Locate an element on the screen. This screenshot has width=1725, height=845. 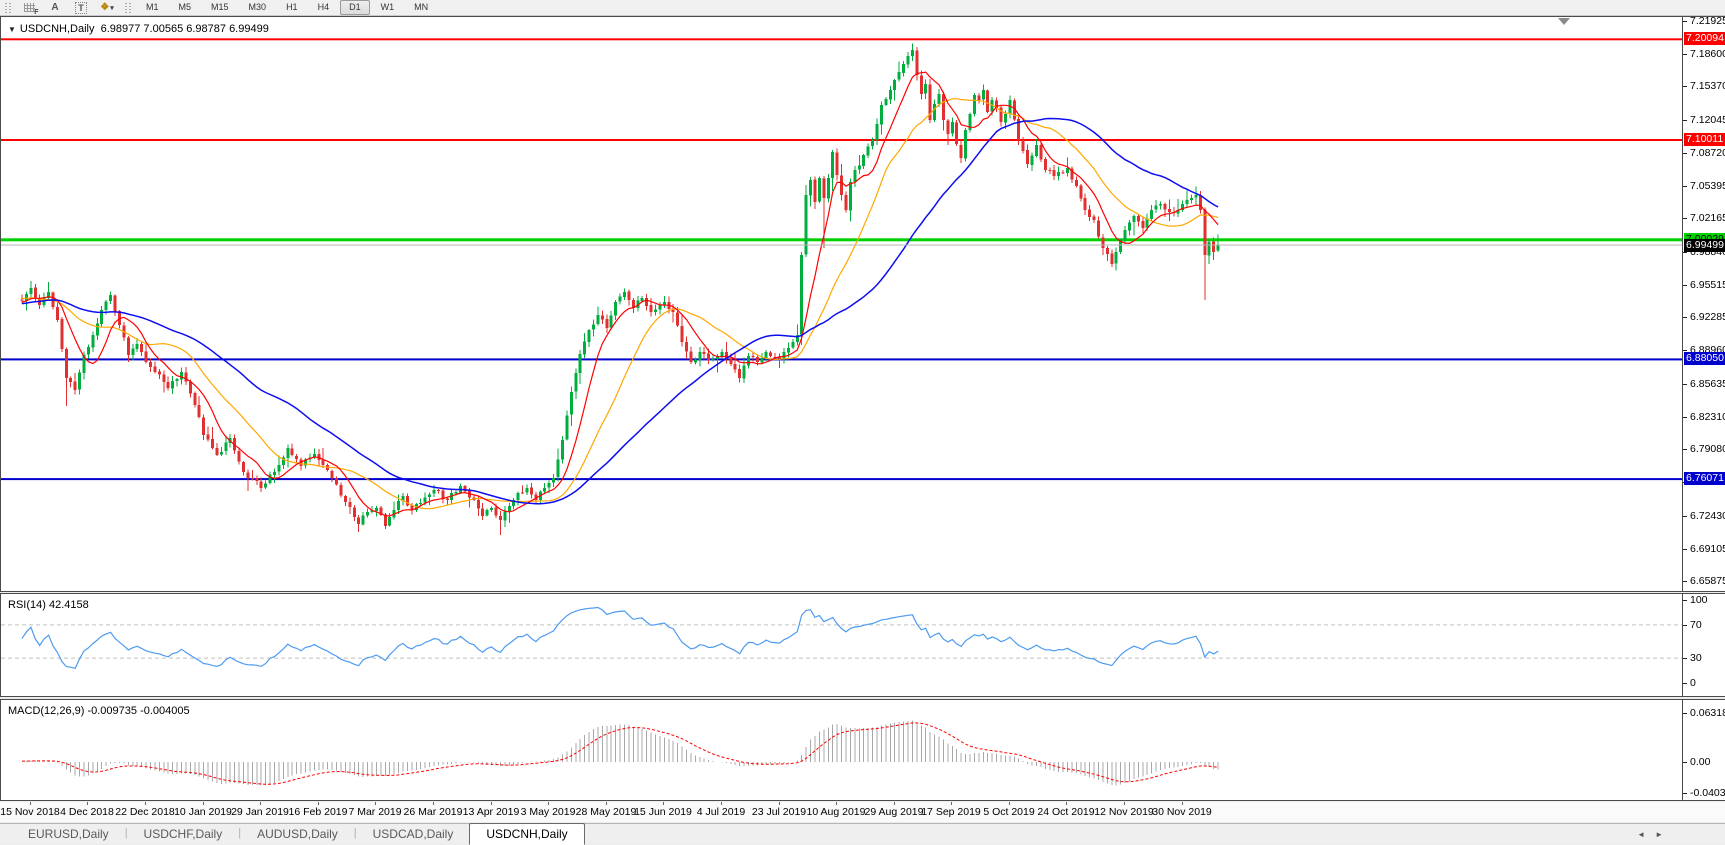
axis-tick-label: 6.92285 is located at coordinates (1707, 317).